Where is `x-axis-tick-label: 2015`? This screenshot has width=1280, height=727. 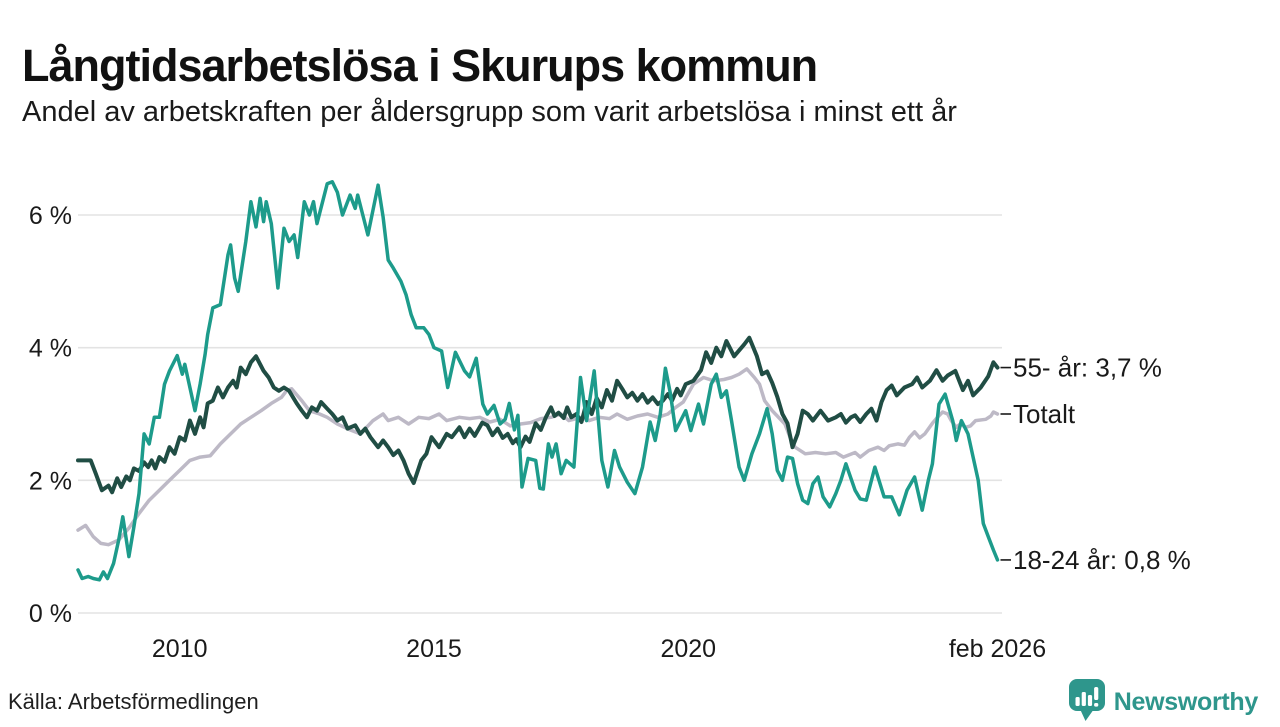
x-axis-tick-label: 2015 is located at coordinates (434, 649).